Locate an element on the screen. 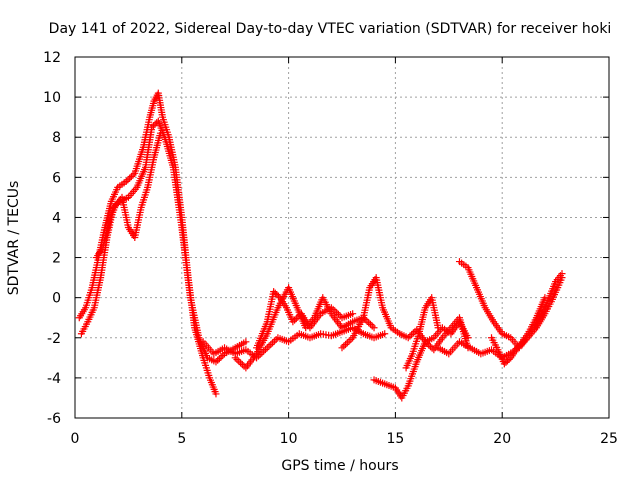 The width and height of the screenshot is (640, 480). y-tick-label: -6 is located at coordinates (54, 419).